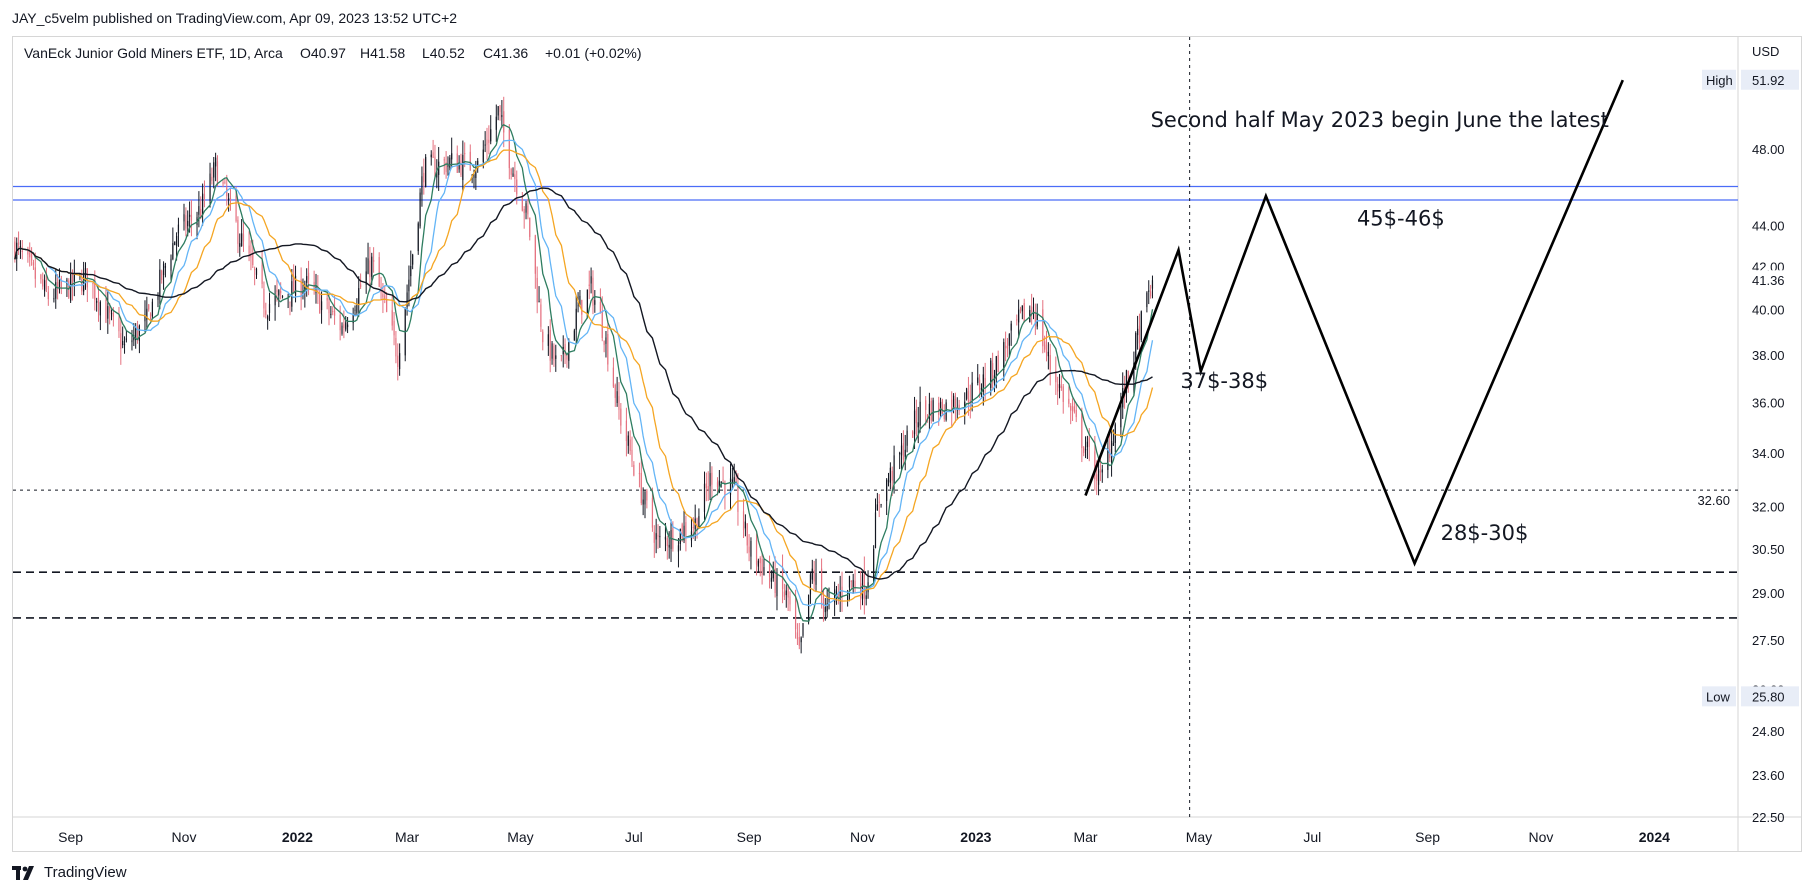 The width and height of the screenshot is (1813, 896). I want to click on y-tick-label: 48.00, so click(1768, 149).